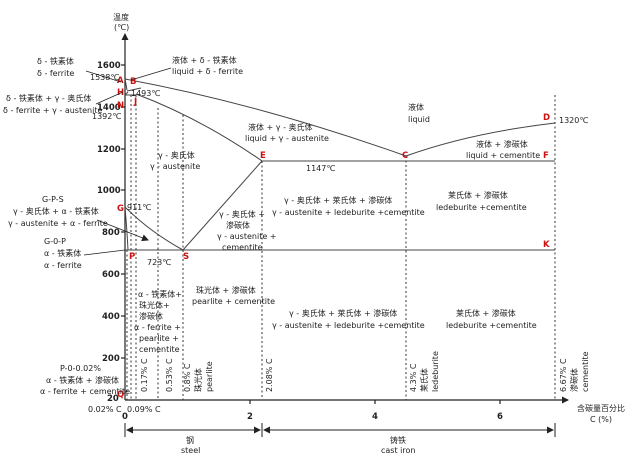 Image resolution: width=640 pixels, height=460 pixels. What do you see at coordinates (126, 228) in the screenshot?
I see `gp-line` at bounding box center [126, 228].